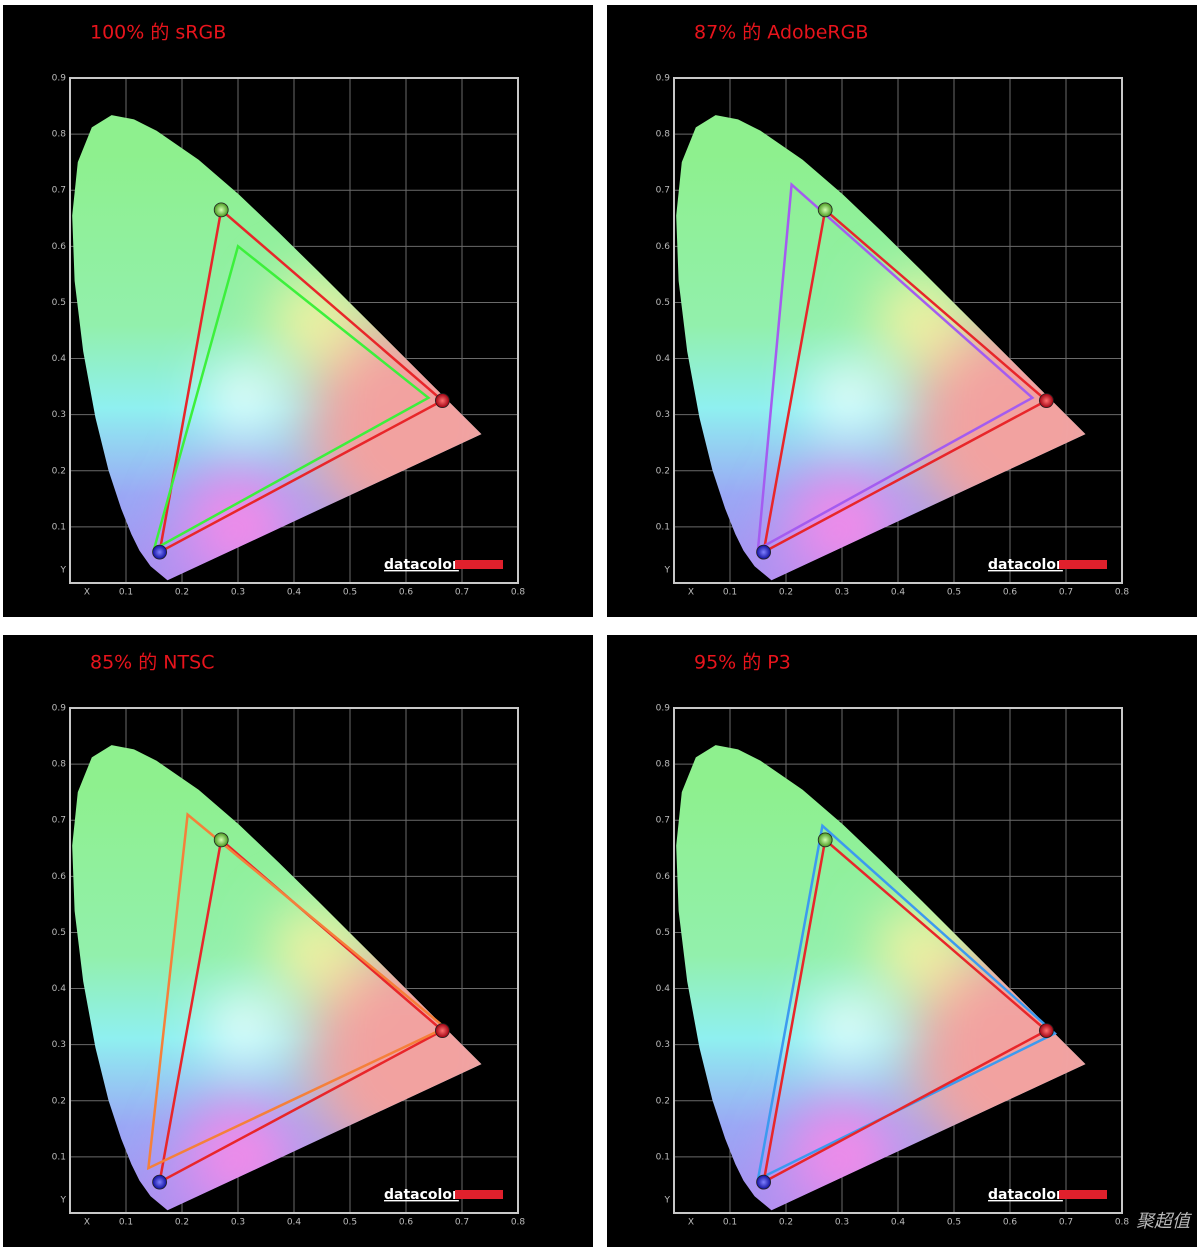 This screenshot has width=1203, height=1251. What do you see at coordinates (158, 33) in the screenshot?
I see `chart-title: 100% 的 sRGB` at bounding box center [158, 33].